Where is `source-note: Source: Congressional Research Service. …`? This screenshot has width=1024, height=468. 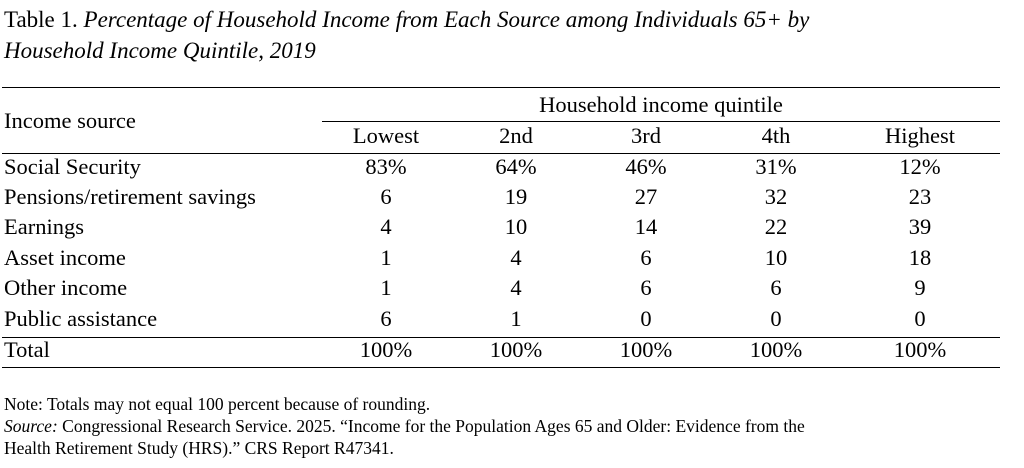
source-note: Source: Congressional Research Service. … is located at coordinates (509, 437).